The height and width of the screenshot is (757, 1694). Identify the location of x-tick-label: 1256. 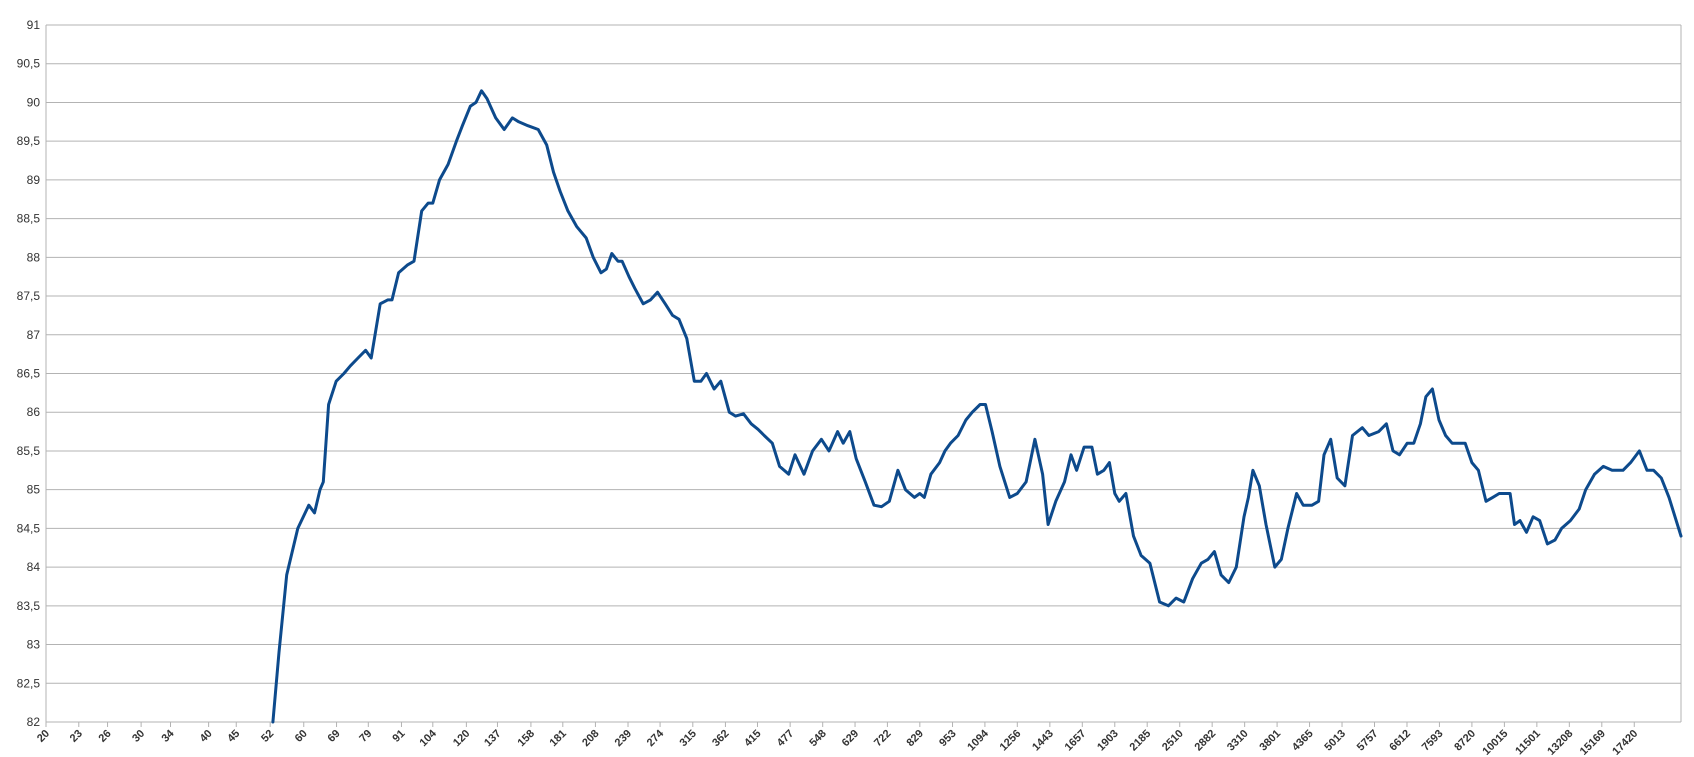
(1011, 741).